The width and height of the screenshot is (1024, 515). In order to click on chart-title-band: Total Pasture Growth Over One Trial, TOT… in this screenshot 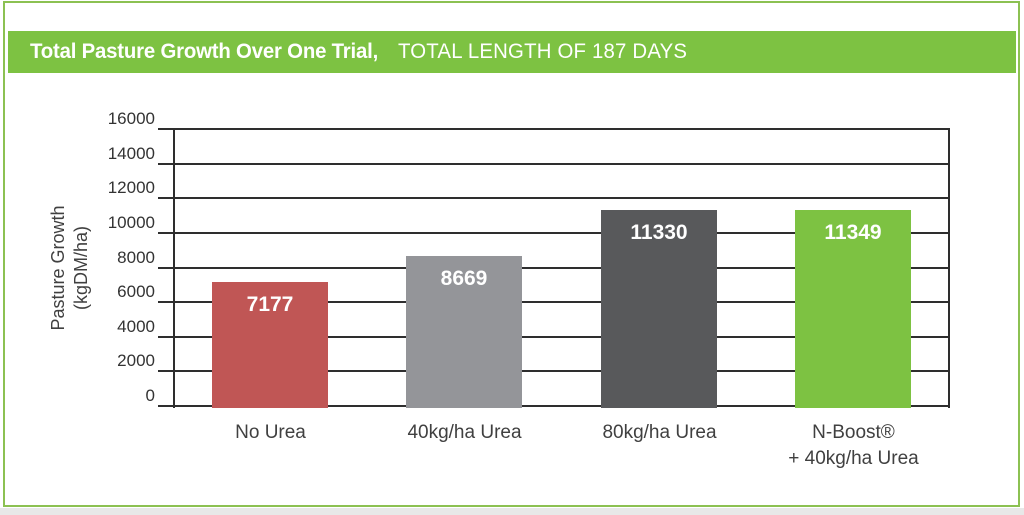, I will do `click(512, 52)`.